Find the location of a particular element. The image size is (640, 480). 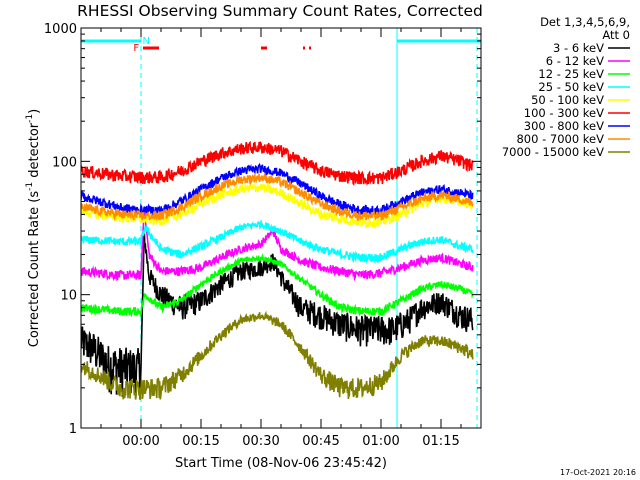

y-axis-label-sup1: -1 is located at coordinates (30, 186).